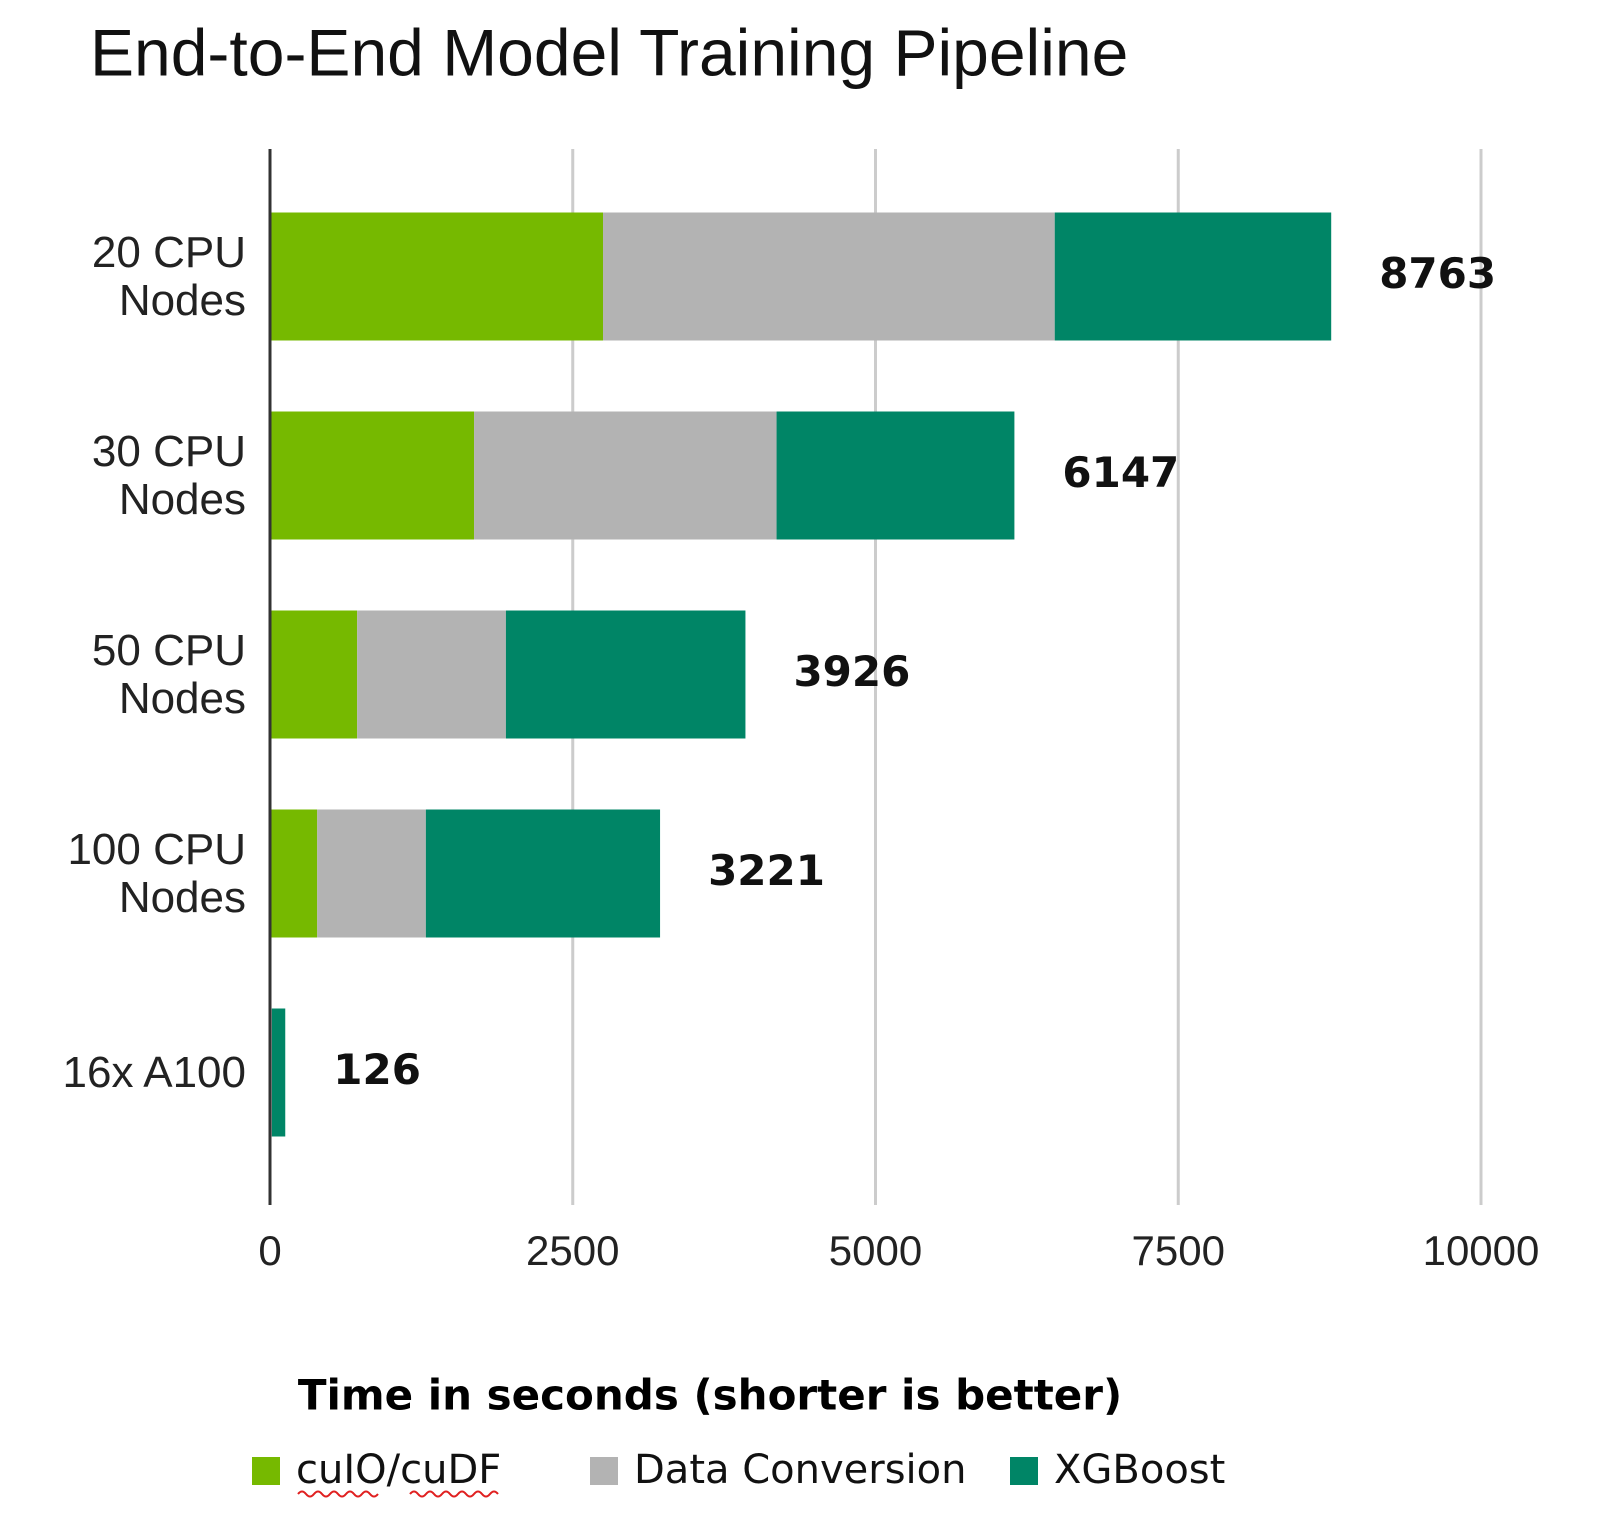 Image resolution: width=1600 pixels, height=1522 pixels. What do you see at coordinates (168, 475) in the screenshot?
I see `y-tick-label: 30 CPU Nodes` at bounding box center [168, 475].